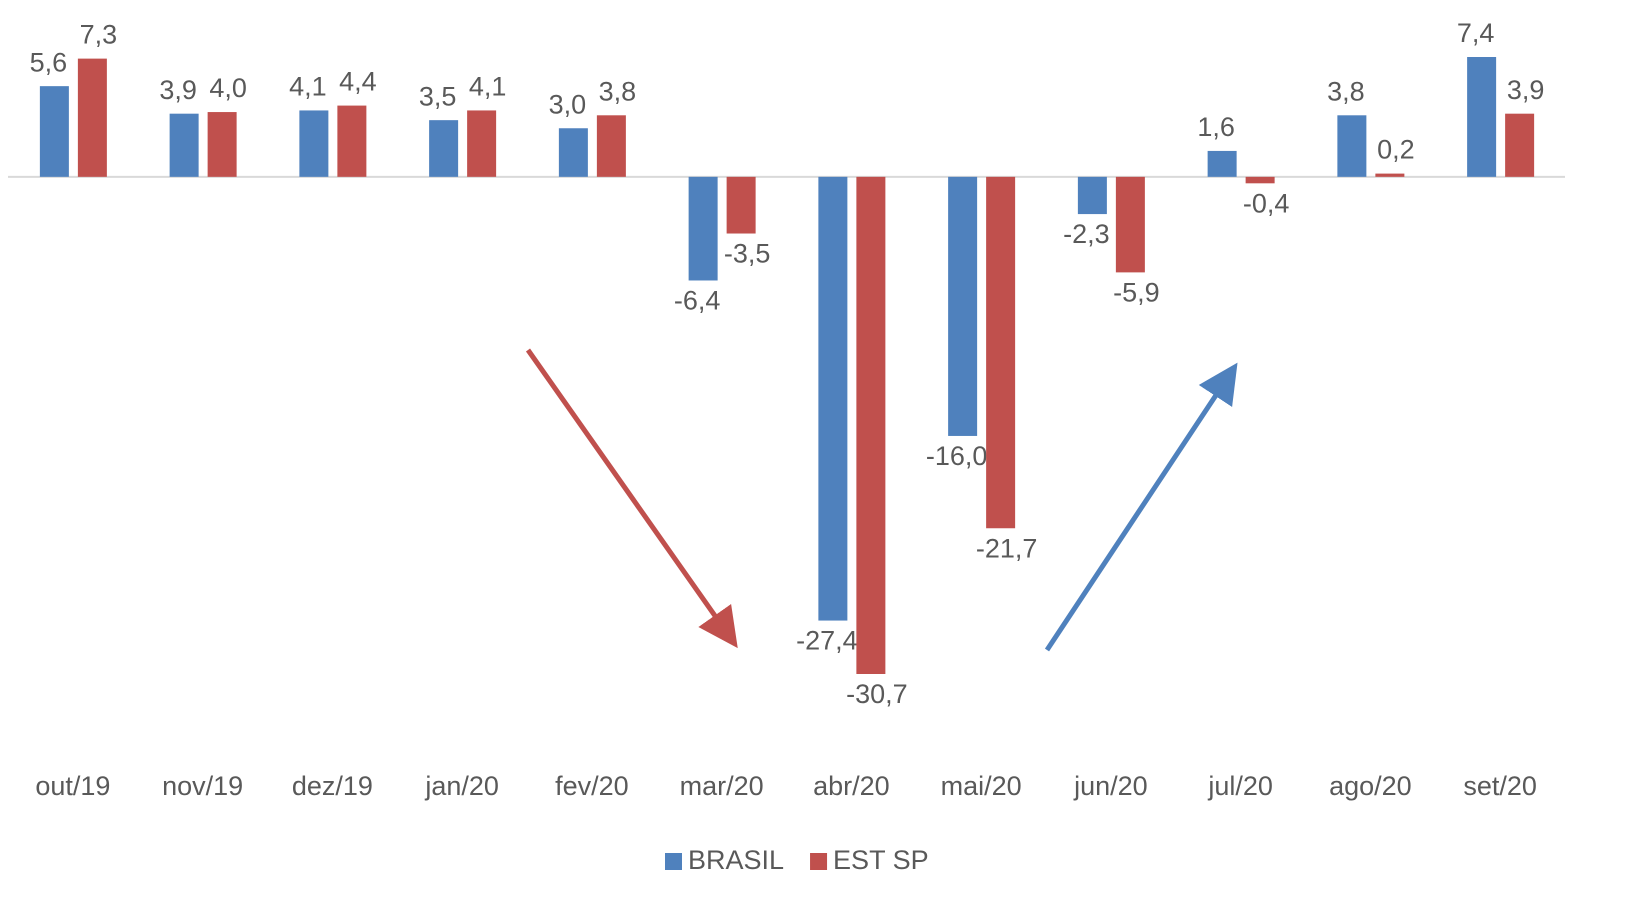  Describe the element at coordinates (1086, 234) in the screenshot. I see `data-label: -2,3` at that location.